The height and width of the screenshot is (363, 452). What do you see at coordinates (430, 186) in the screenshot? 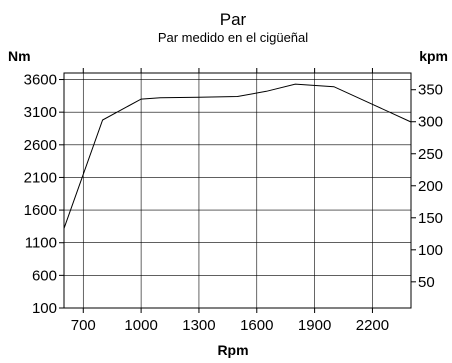
I see `y-right-tick-label: 200` at bounding box center [430, 186].